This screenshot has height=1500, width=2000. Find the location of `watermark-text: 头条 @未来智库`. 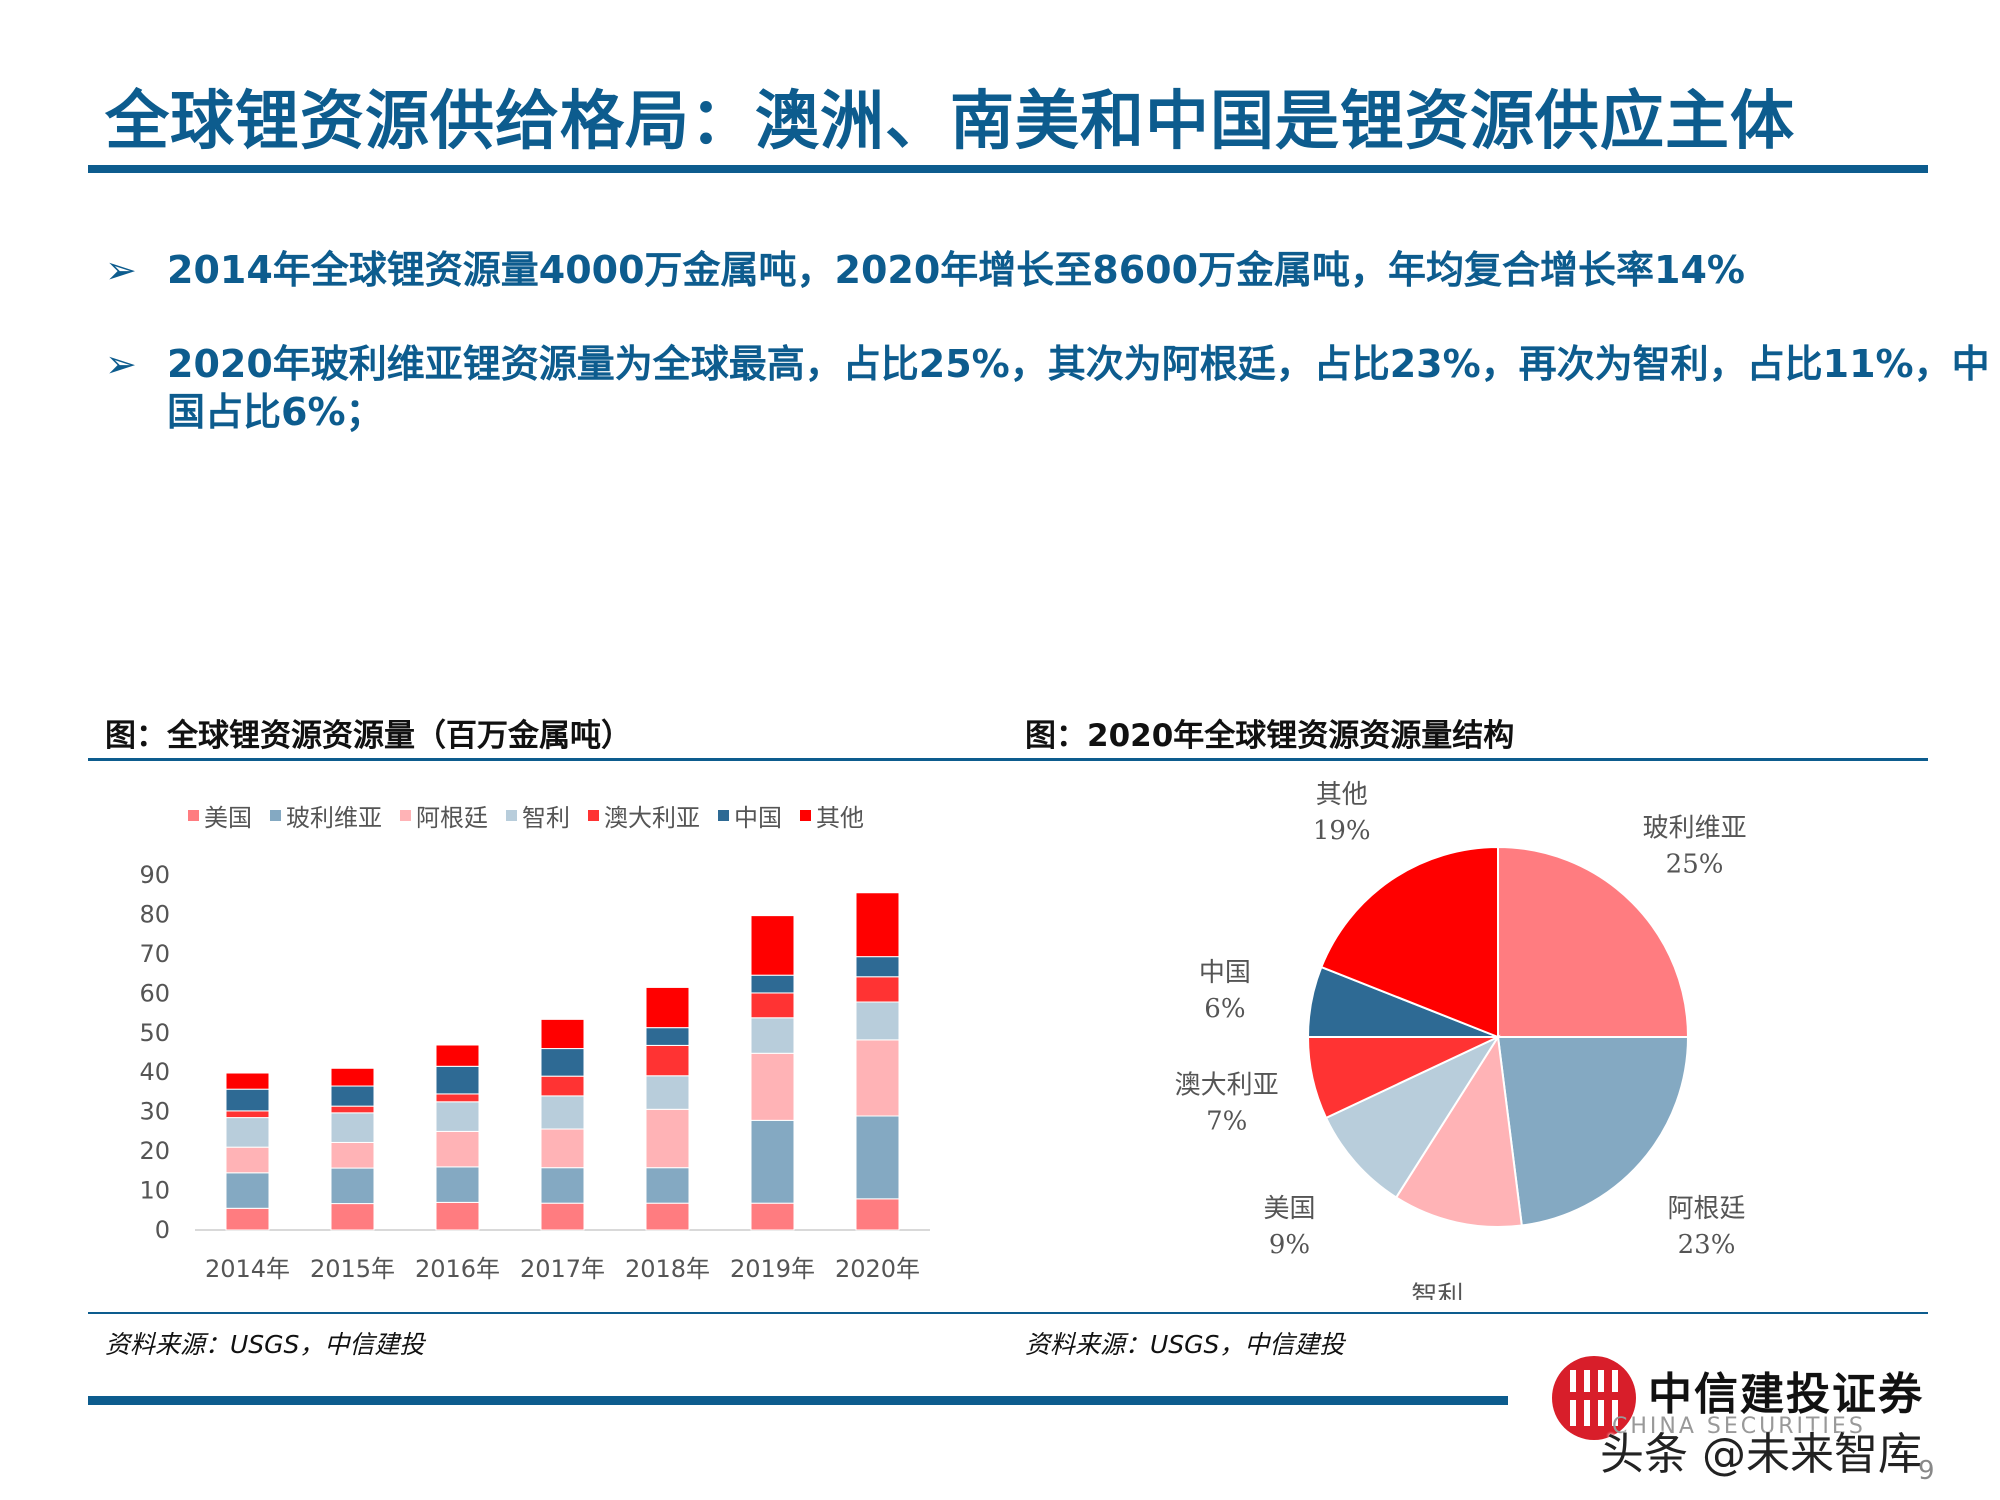

watermark-text: 头条 @未来智库 is located at coordinates (1761, 1454).